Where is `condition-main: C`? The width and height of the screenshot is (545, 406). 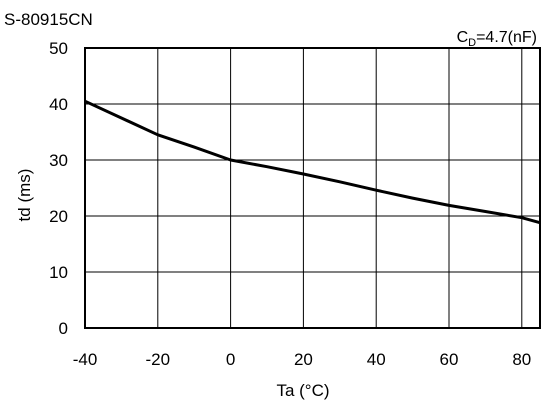
condition-main: C is located at coordinates (463, 37).